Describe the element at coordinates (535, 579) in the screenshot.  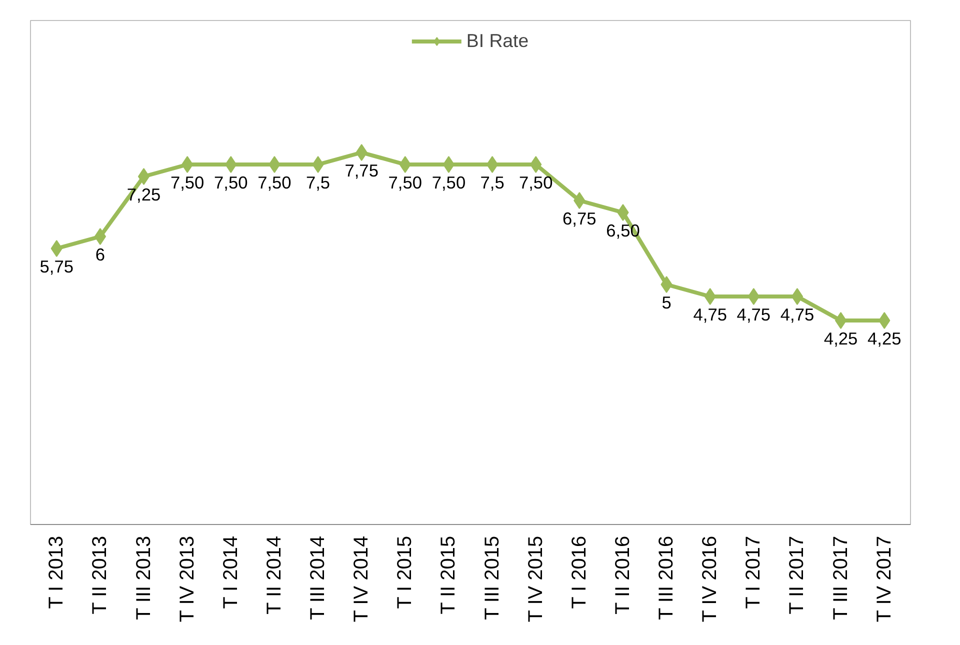
I see `x-tick-label: T IV 2015` at that location.